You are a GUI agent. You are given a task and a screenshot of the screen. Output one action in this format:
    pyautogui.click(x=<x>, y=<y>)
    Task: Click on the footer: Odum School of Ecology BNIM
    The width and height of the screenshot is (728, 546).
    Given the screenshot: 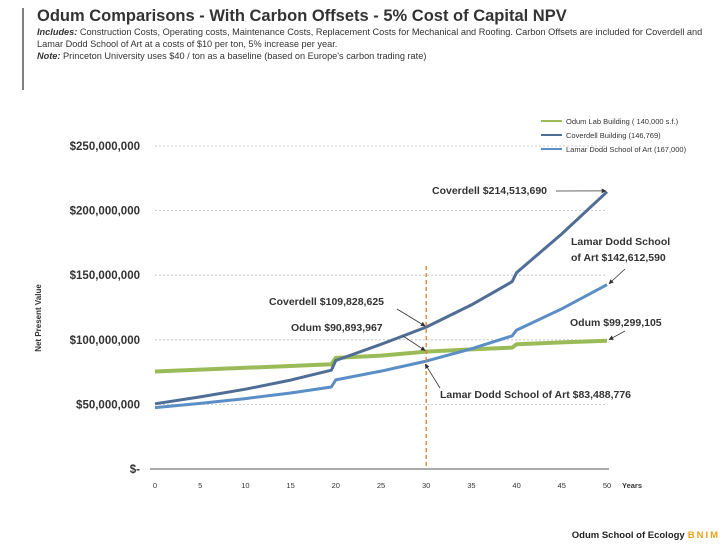 What is the action you would take?
    pyautogui.click(x=646, y=535)
    